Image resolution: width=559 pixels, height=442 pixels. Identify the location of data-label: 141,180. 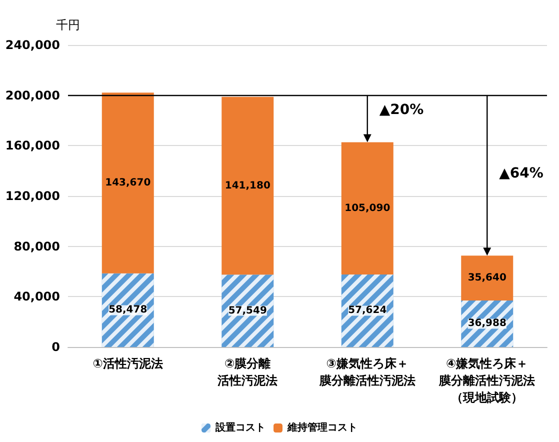
(247, 186).